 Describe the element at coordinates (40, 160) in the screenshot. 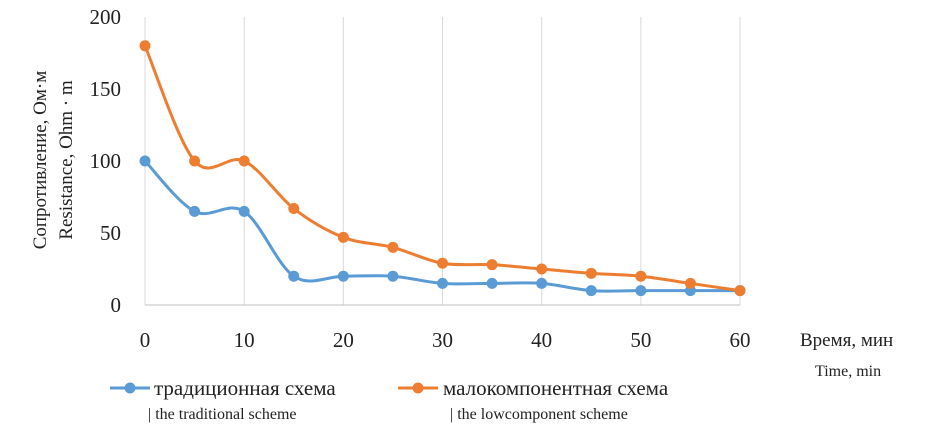

I see `y-axis-title: Сопротивление, Ом·м` at that location.